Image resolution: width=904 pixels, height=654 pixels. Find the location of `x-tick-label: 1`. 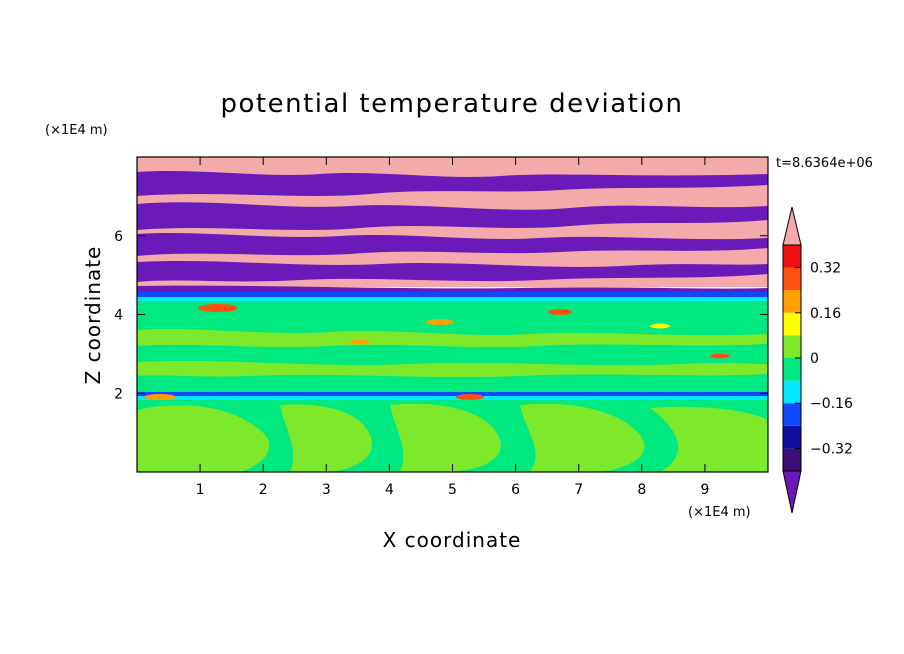

x-tick-label: 1 is located at coordinates (200, 490).